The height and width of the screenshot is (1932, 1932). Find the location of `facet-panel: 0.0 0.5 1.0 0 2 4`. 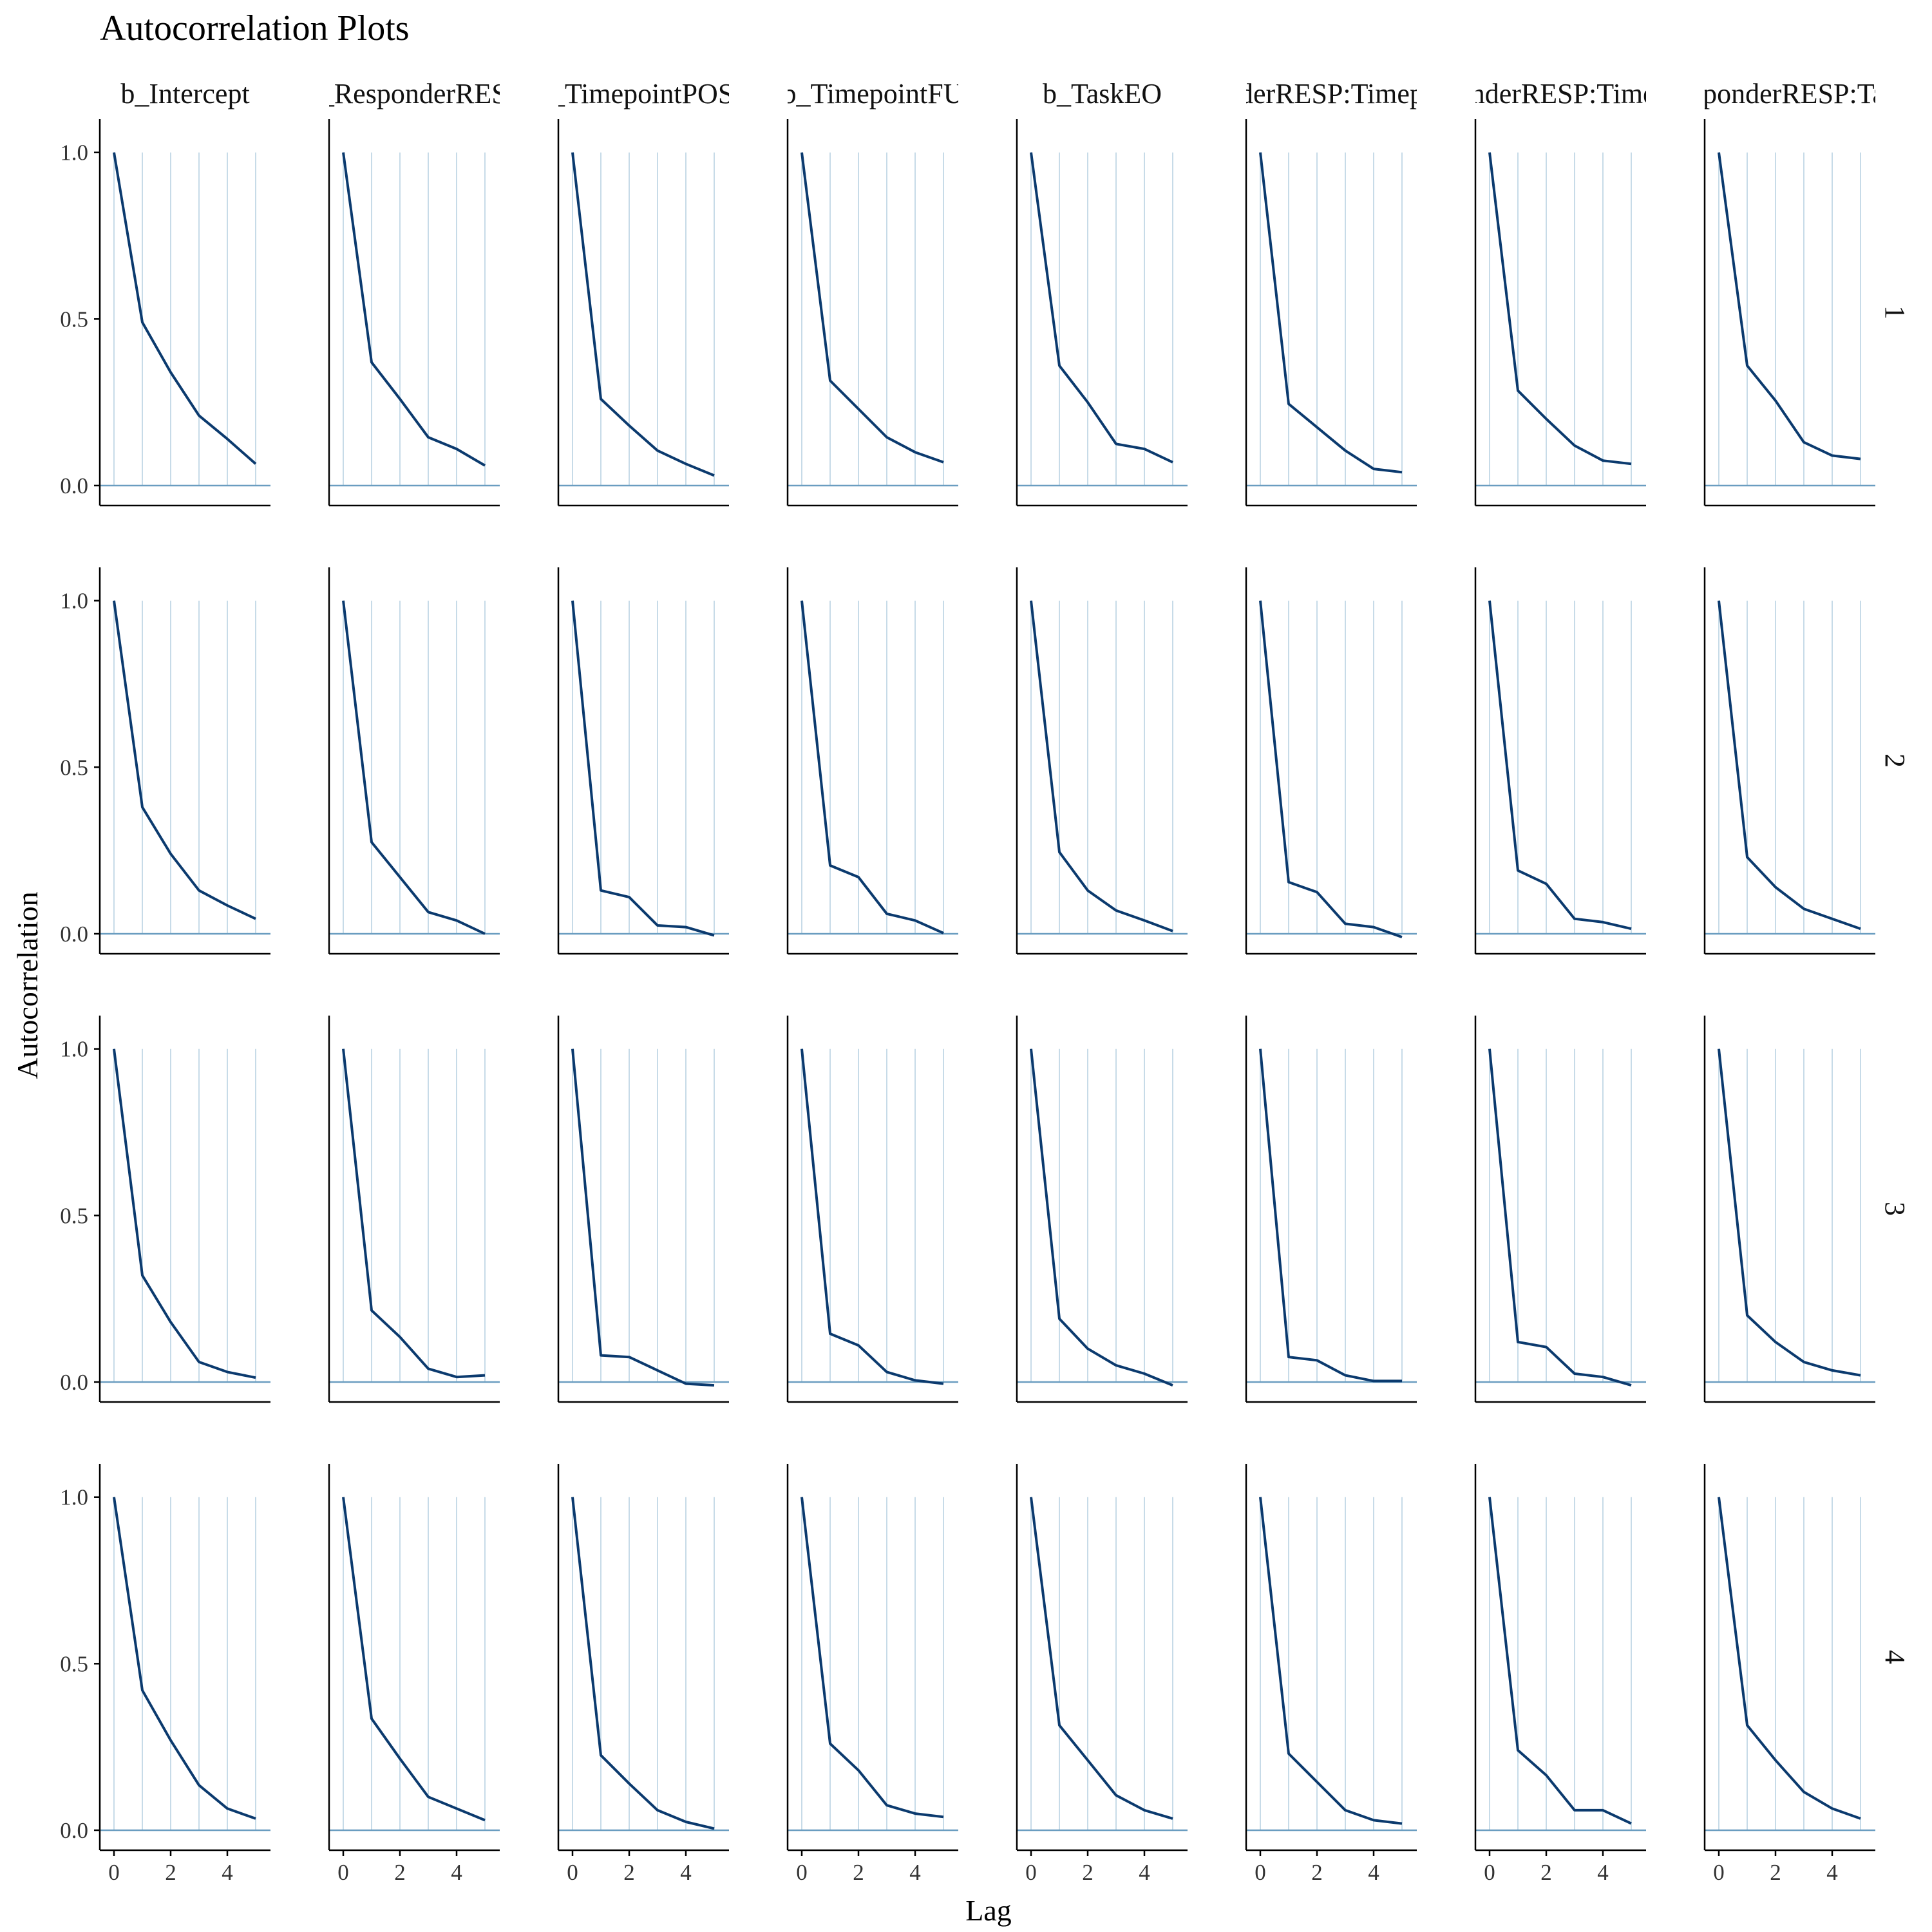

facet-panel: 0.0 0.5 1.0 0 2 4 is located at coordinates (165, 1675).